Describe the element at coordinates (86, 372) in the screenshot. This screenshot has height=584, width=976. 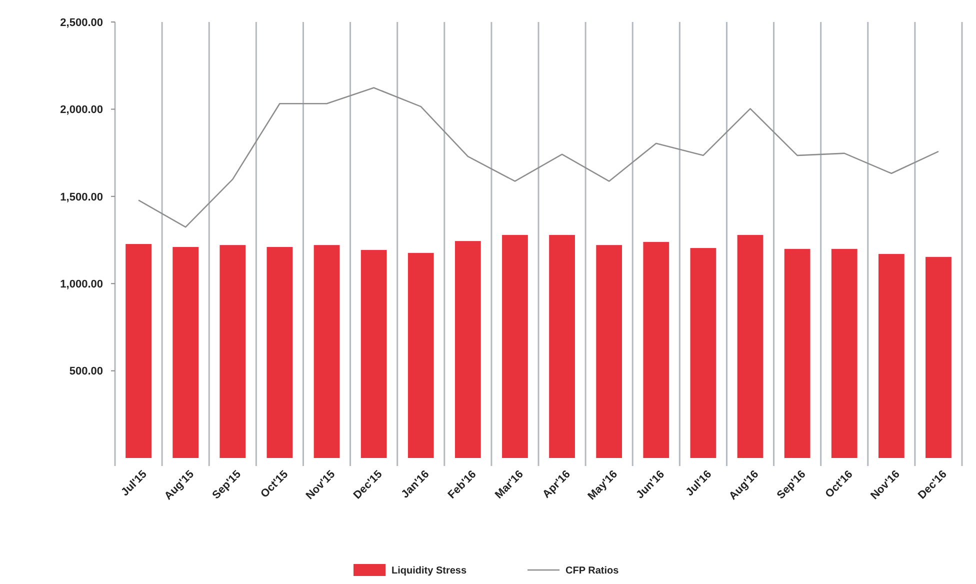
I see `y-tick-label: 500.00` at that location.